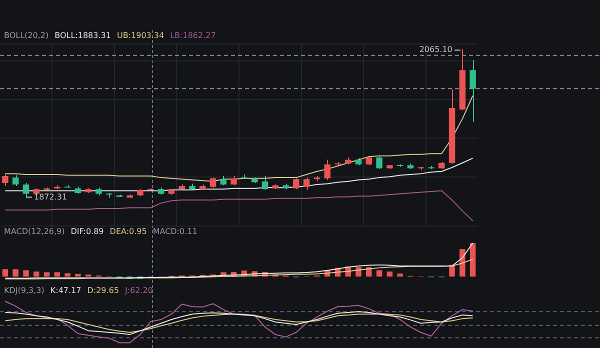  Describe the element at coordinates (138, 290) in the screenshot. I see `text: J:62.20` at that location.